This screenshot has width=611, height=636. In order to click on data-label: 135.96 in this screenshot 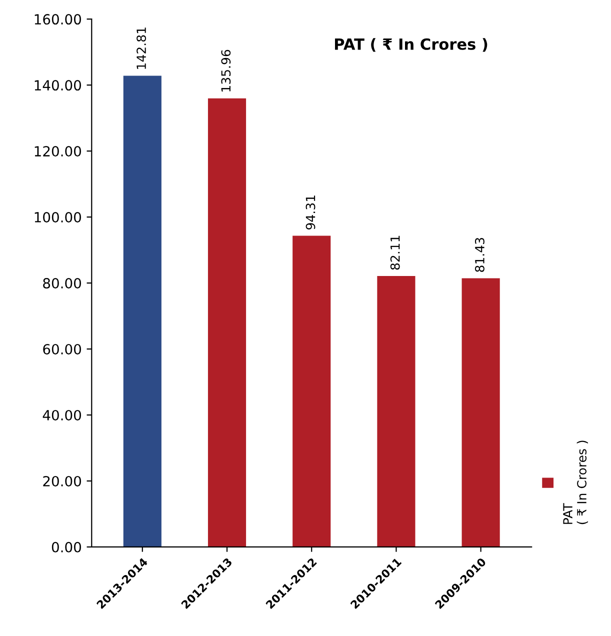, I will do `click(226, 71)`.